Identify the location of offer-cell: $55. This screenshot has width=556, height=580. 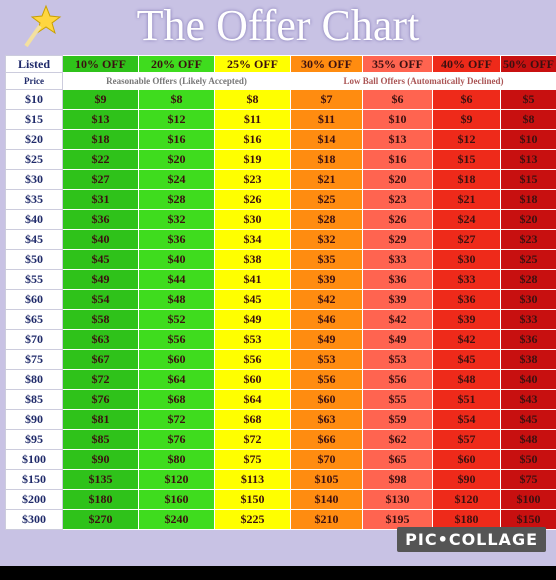
(397, 399).